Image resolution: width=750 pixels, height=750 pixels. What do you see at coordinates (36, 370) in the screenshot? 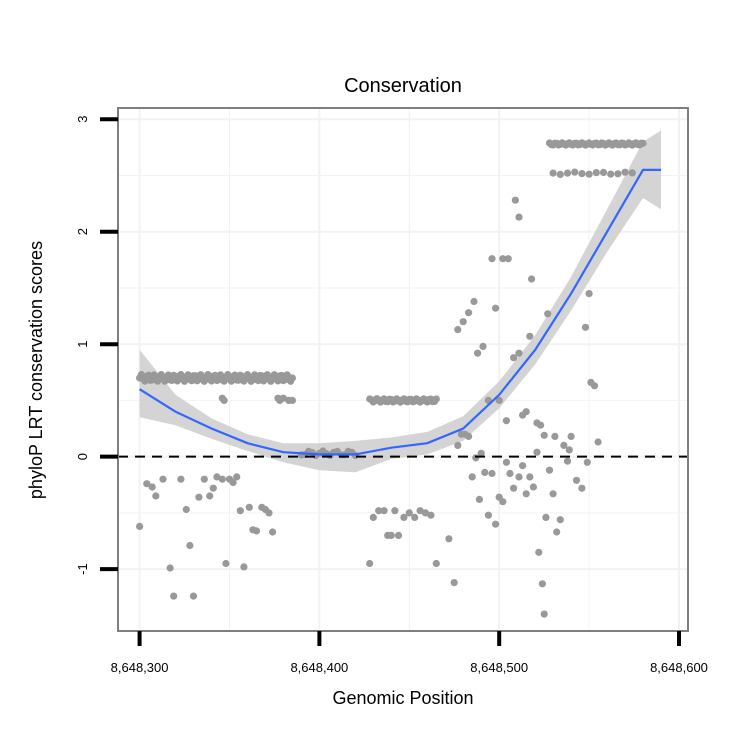
I see `y-axis-label: phyloP LRT conservation scores` at bounding box center [36, 370].